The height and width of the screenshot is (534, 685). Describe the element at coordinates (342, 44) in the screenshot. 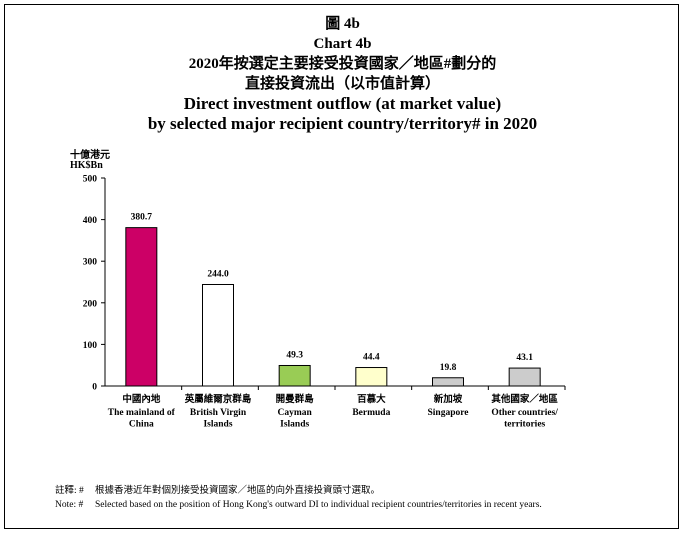

I see `chart-number-en: Chart 4b` at that location.